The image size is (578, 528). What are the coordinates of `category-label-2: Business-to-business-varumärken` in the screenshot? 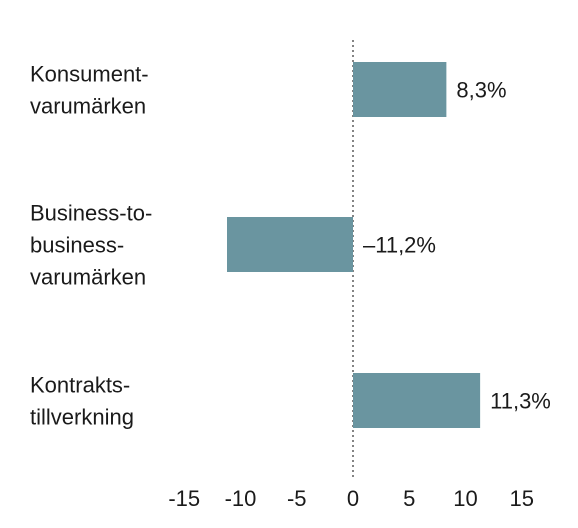 It's located at (91, 245).